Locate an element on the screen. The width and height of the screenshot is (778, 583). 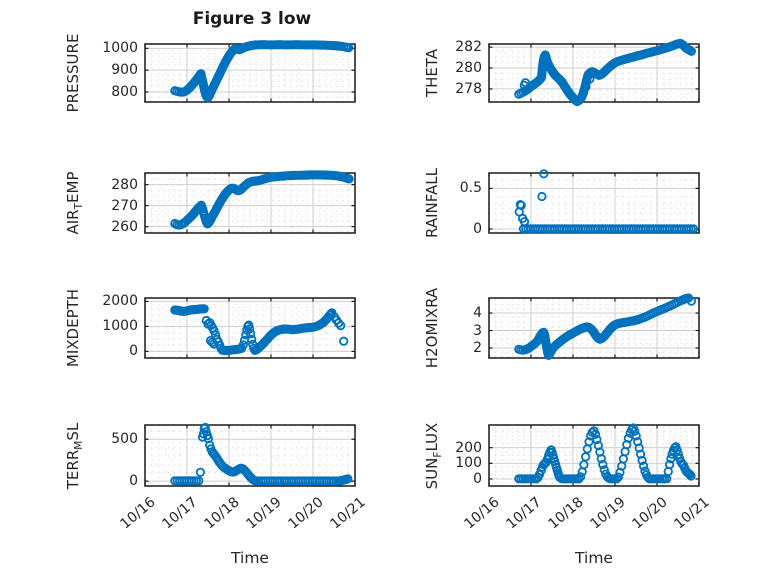
subplot-PRESSURE is located at coordinates (250, 71).